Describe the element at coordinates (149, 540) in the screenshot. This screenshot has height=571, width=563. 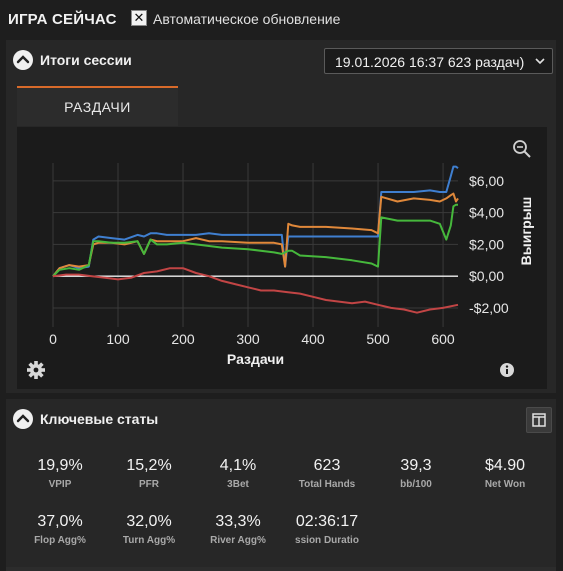
I see `stat-label: Turn Agg%` at that location.